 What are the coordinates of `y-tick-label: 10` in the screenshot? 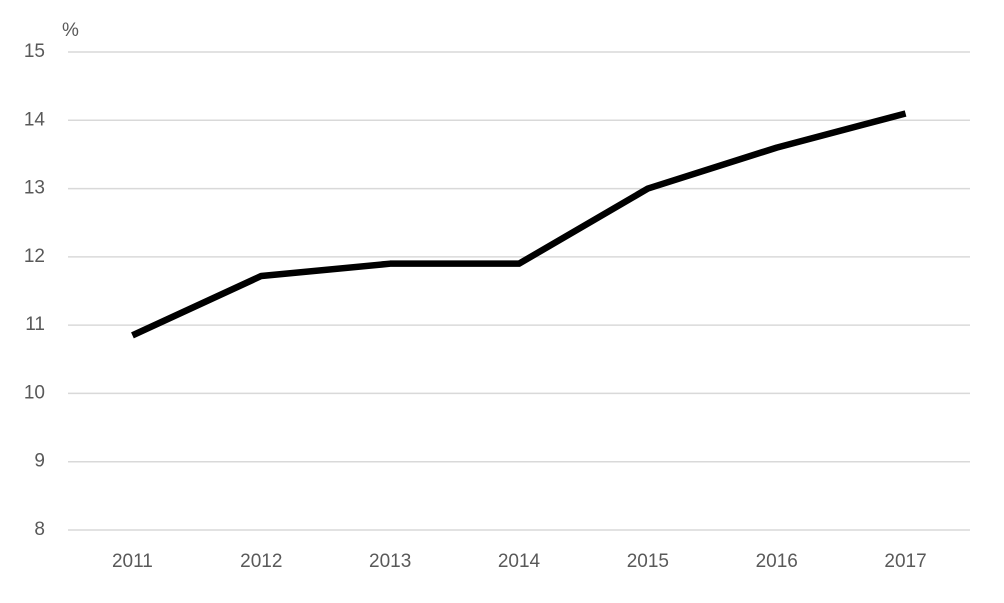 It's located at (34, 392).